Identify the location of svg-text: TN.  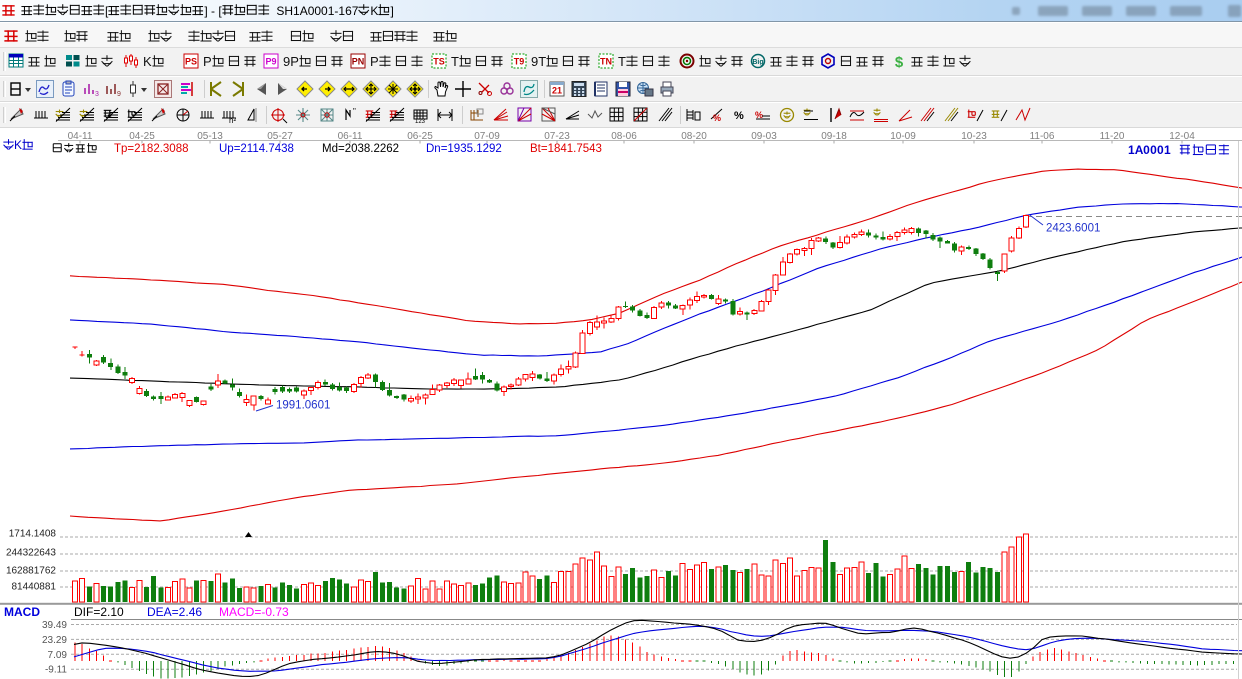
(606, 62).